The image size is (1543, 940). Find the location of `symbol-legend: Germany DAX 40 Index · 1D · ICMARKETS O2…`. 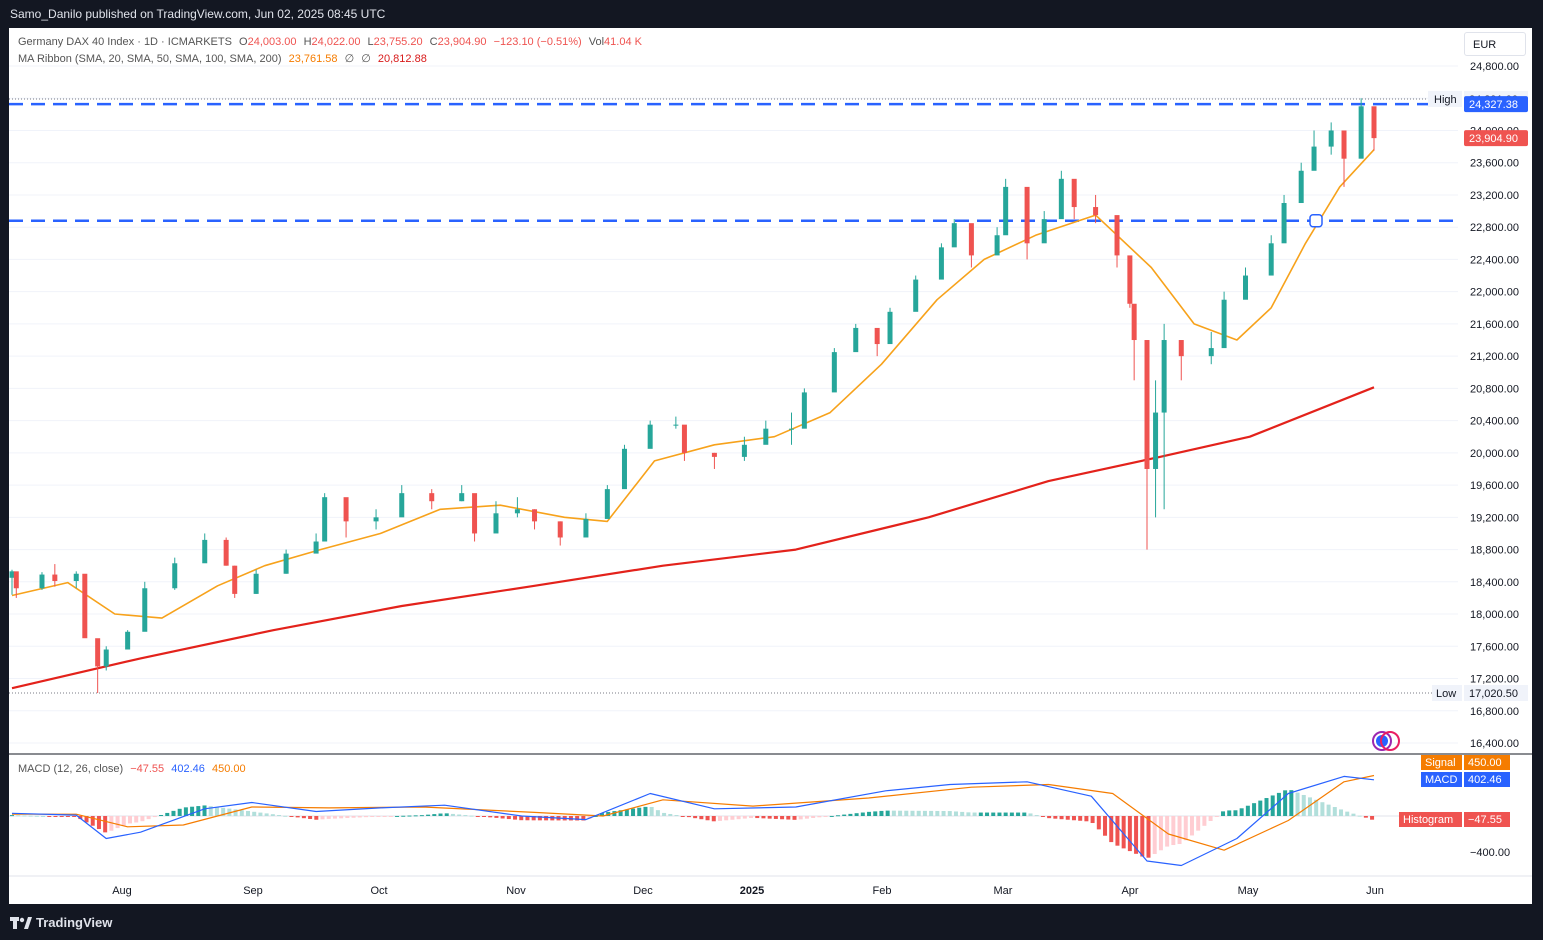

symbol-legend: Germany DAX 40 Index · 1D · ICMARKETS O2… is located at coordinates (330, 42).